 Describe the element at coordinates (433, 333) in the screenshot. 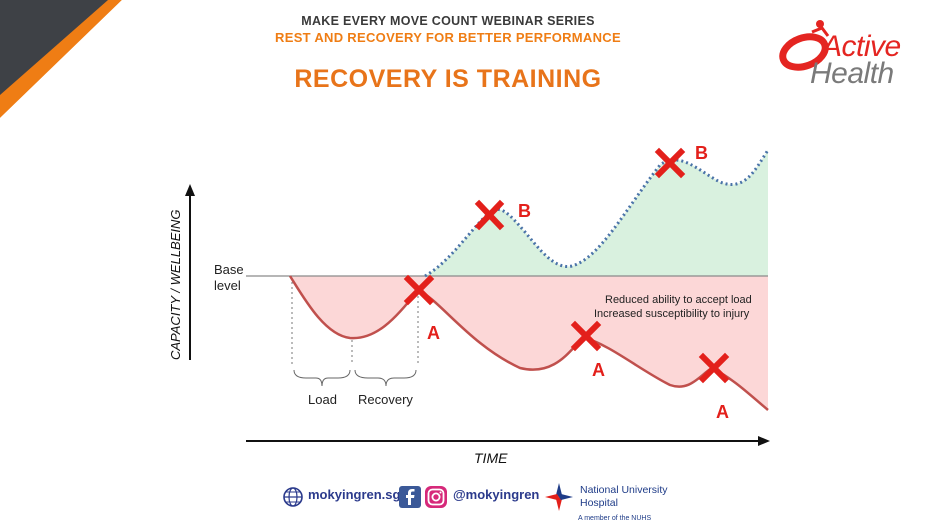

I see `marker-label-a1: A` at that location.